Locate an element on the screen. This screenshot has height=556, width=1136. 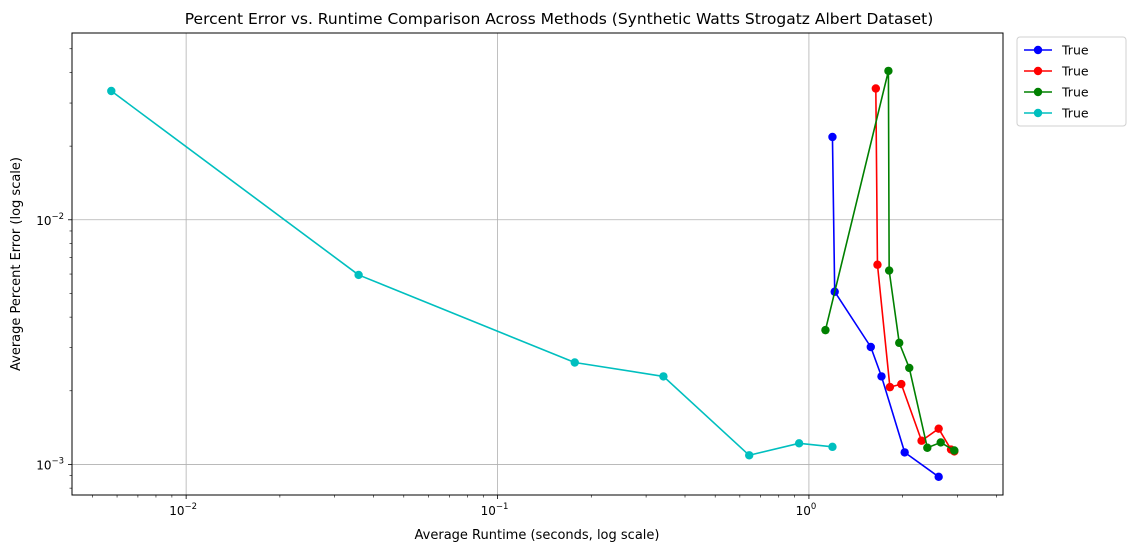
y-tick-label: 10⁻² is located at coordinates (50, 220).